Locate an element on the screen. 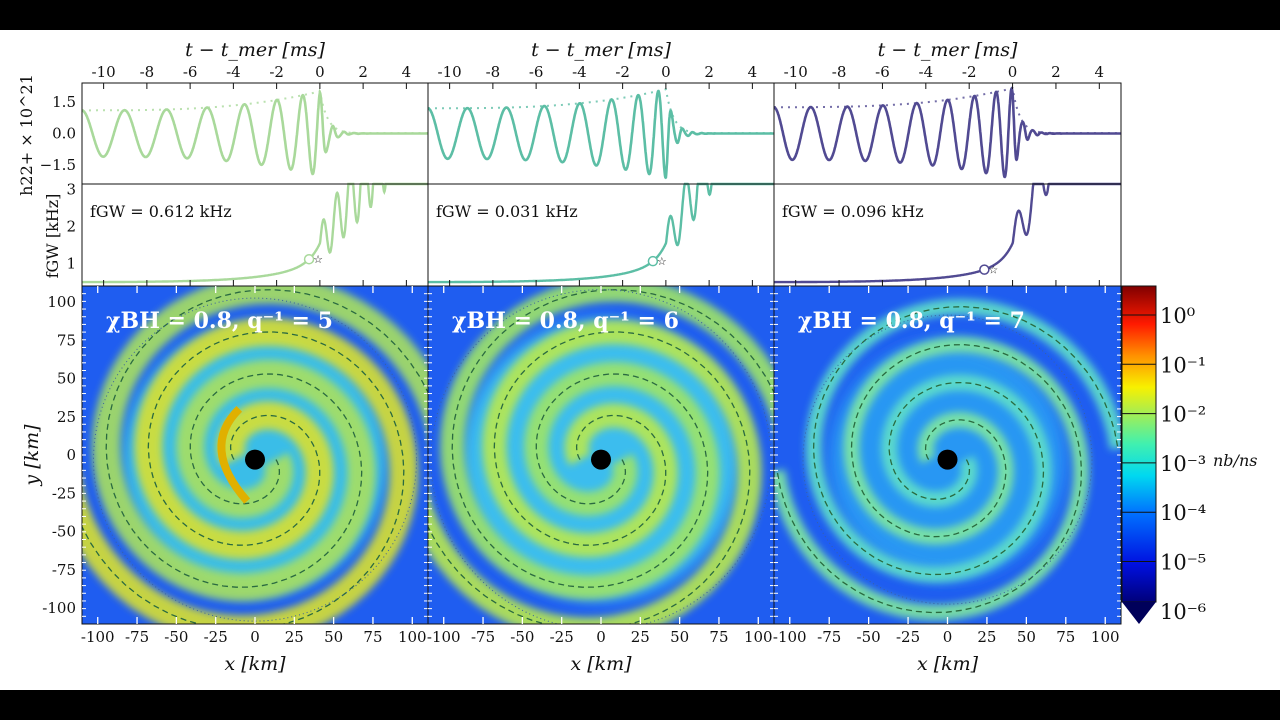 This screenshot has height=720, width=1280. colorbar-tick-label: 10⁰ is located at coordinates (1177, 316).